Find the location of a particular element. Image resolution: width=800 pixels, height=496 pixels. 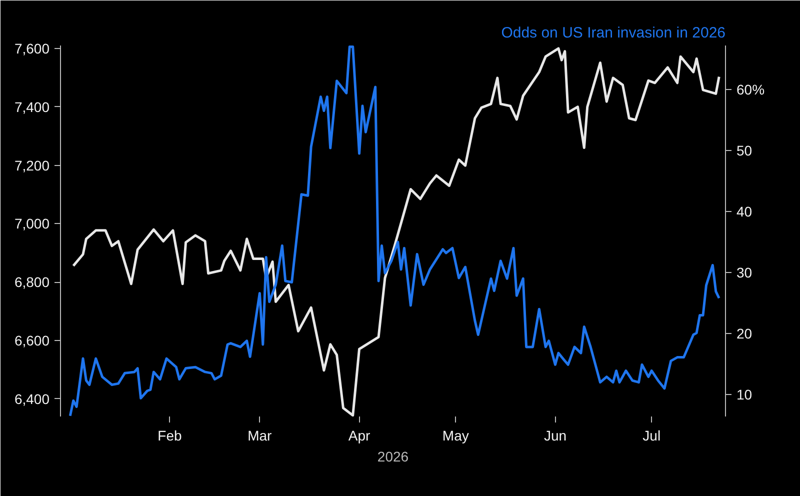

x-tick-label: Feb is located at coordinates (170, 436).